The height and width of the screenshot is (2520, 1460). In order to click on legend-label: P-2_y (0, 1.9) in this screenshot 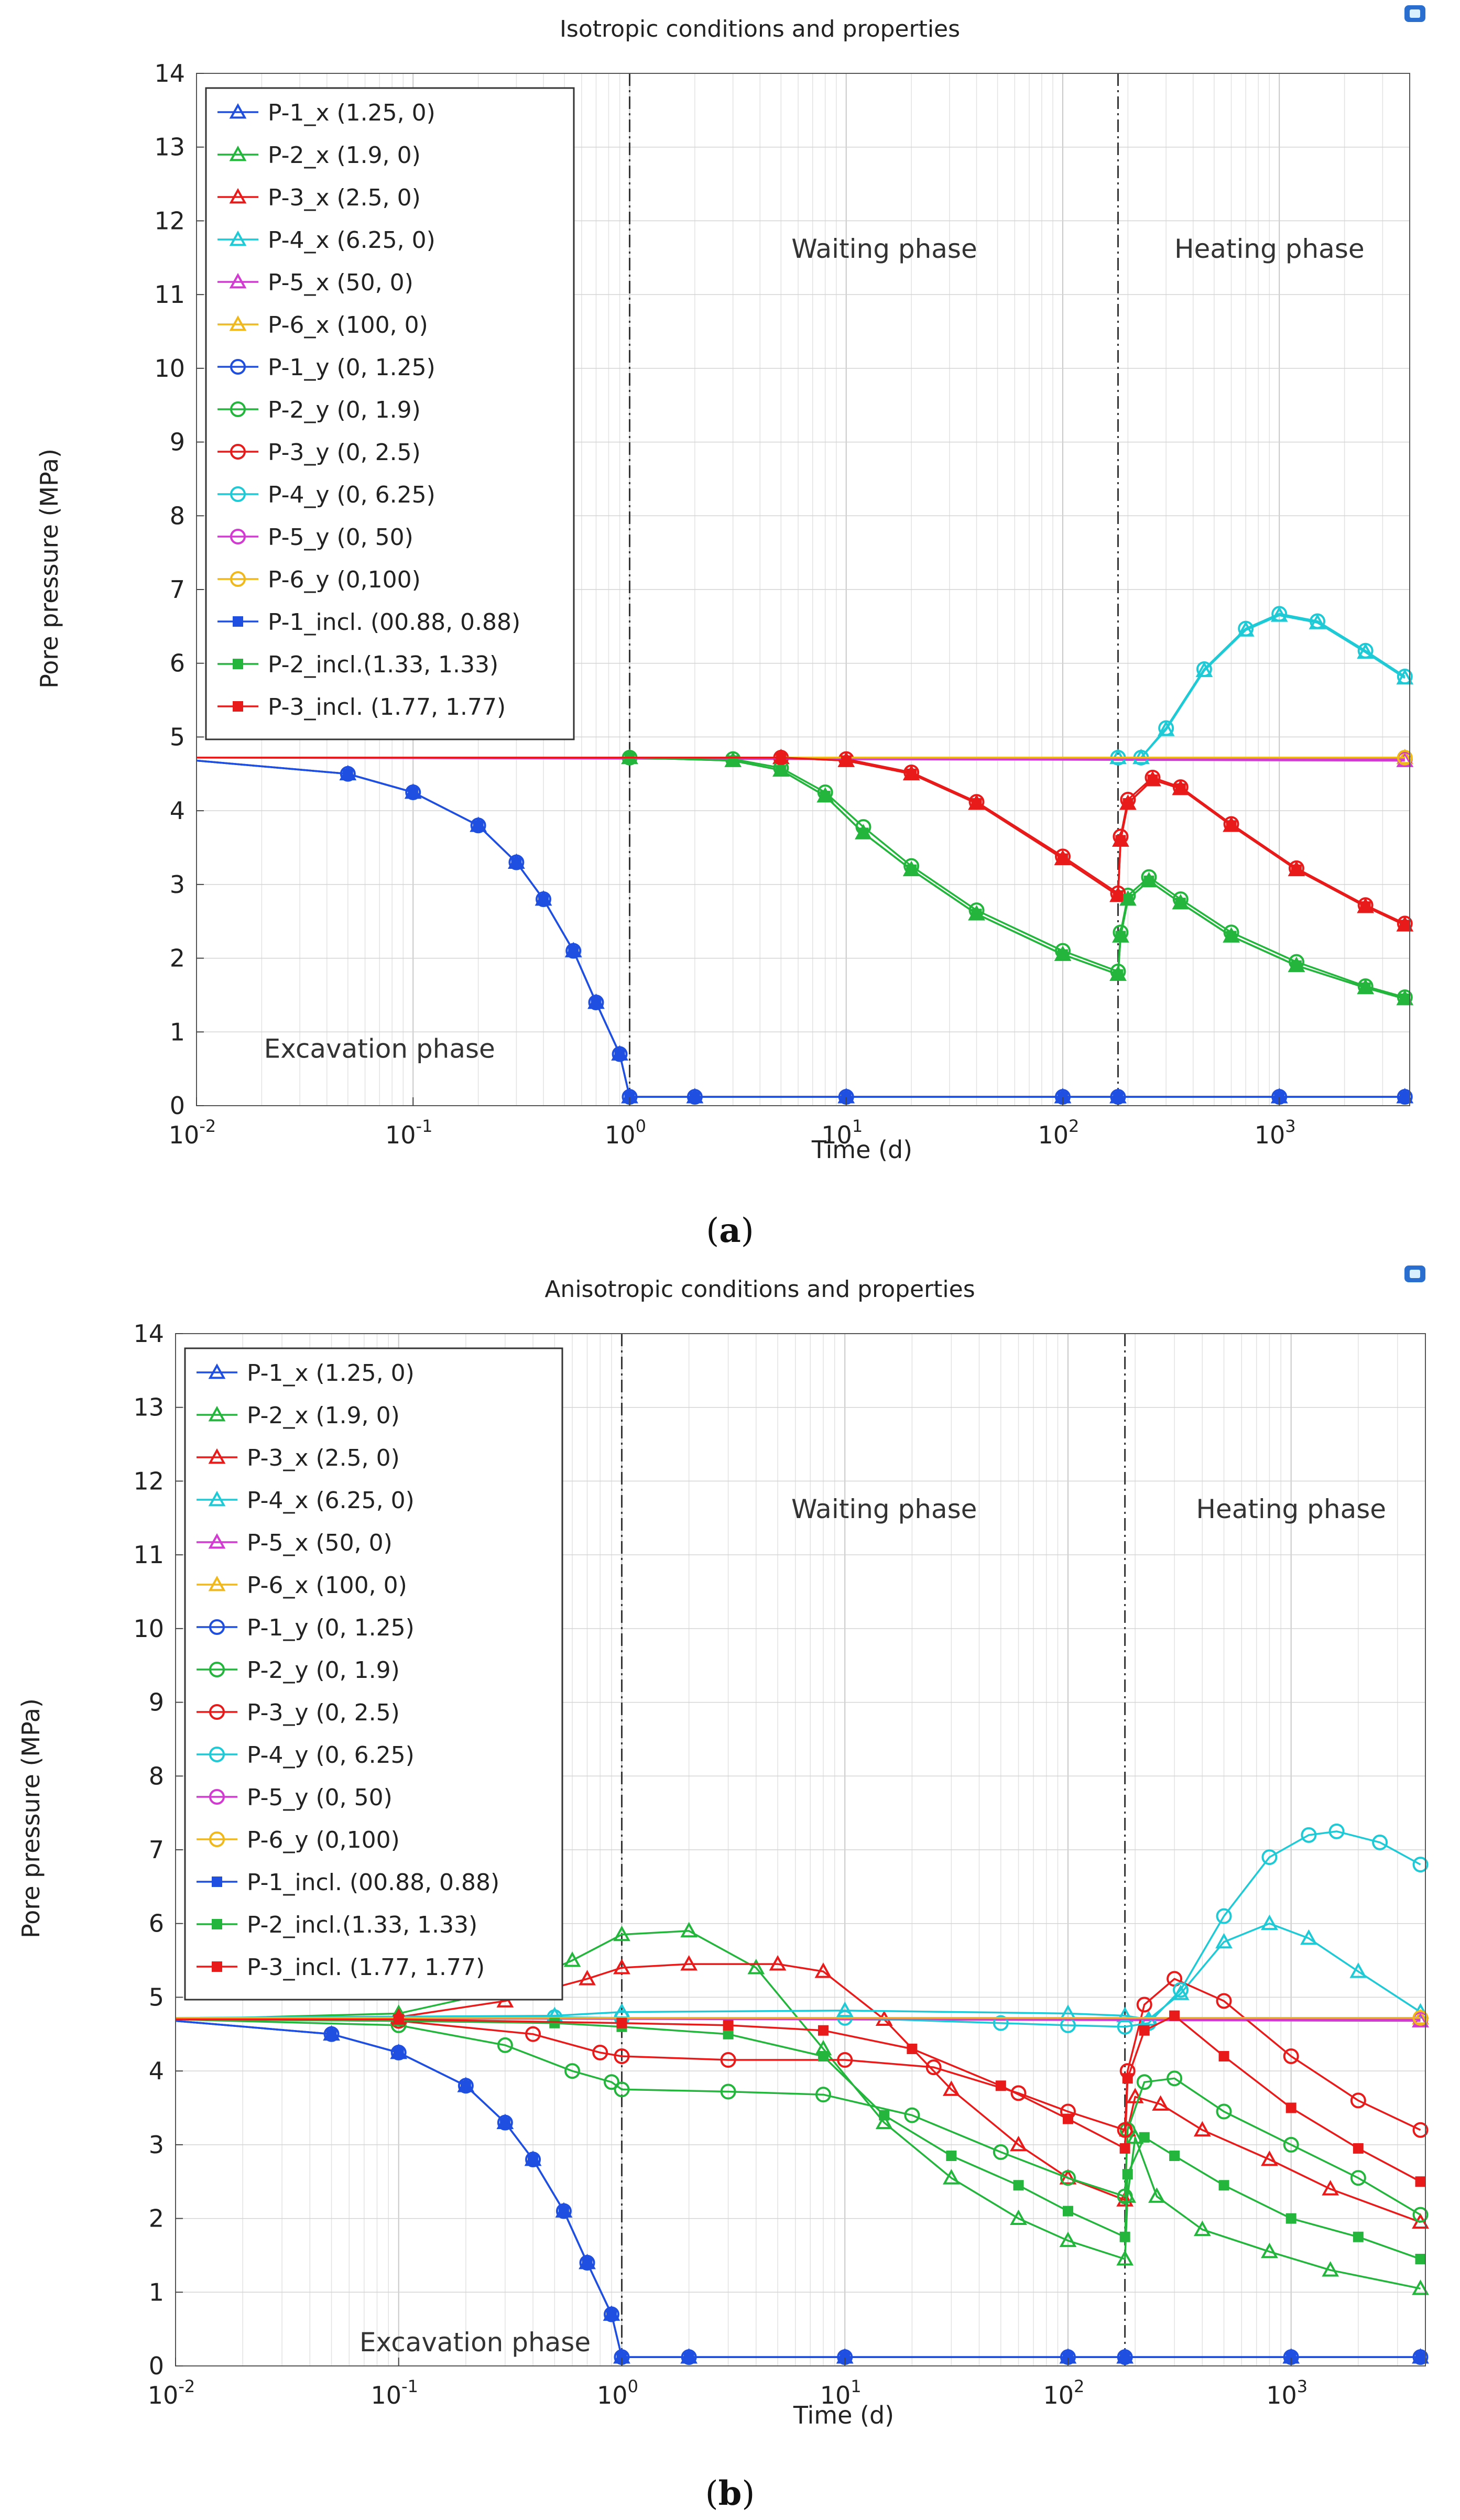, I will do `click(323, 1670)`.